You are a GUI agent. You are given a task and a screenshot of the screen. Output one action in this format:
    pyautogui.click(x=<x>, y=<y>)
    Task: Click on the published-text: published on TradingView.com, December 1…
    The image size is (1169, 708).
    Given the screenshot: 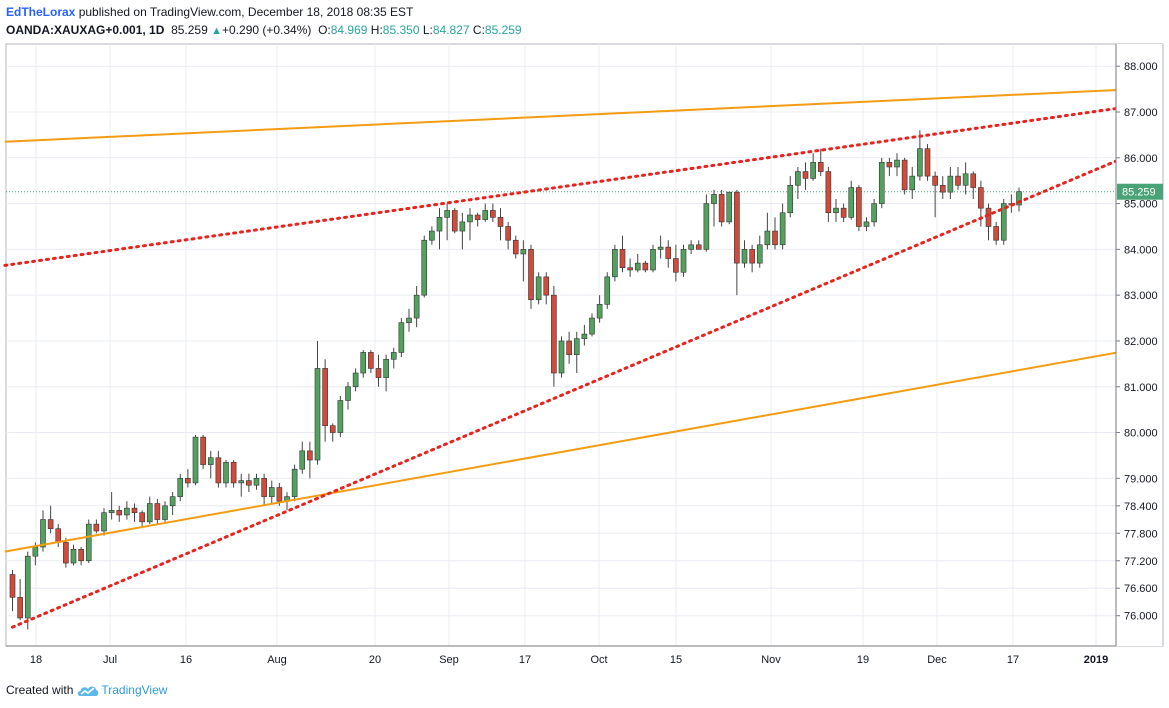 What is the action you would take?
    pyautogui.click(x=244, y=12)
    